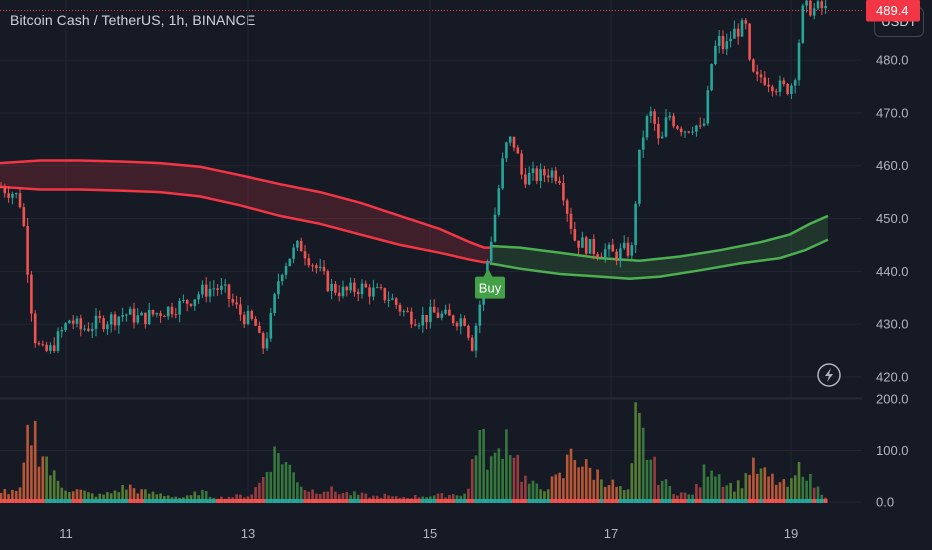 The width and height of the screenshot is (932, 550). I want to click on buy-marker: Buy, so click(490, 283).